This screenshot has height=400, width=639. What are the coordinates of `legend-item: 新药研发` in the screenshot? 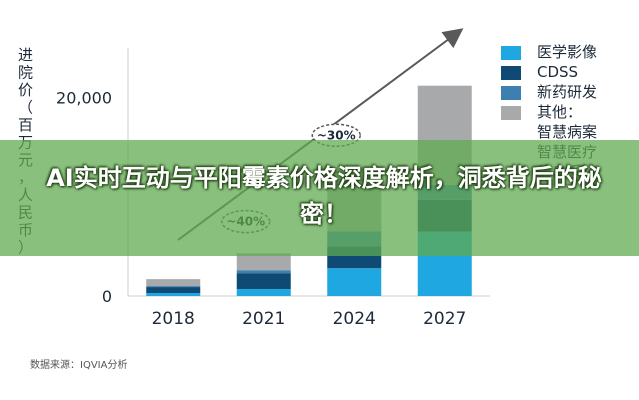 It's located at (566, 92).